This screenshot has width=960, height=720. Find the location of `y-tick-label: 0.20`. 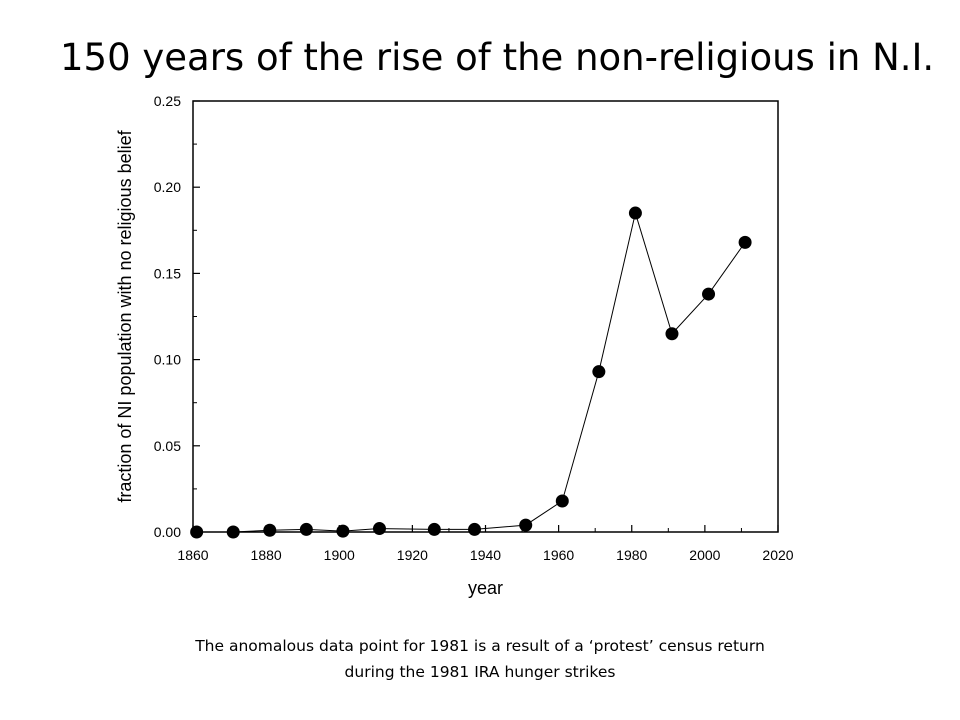

y-tick-label: 0.20 is located at coordinates (167, 187).